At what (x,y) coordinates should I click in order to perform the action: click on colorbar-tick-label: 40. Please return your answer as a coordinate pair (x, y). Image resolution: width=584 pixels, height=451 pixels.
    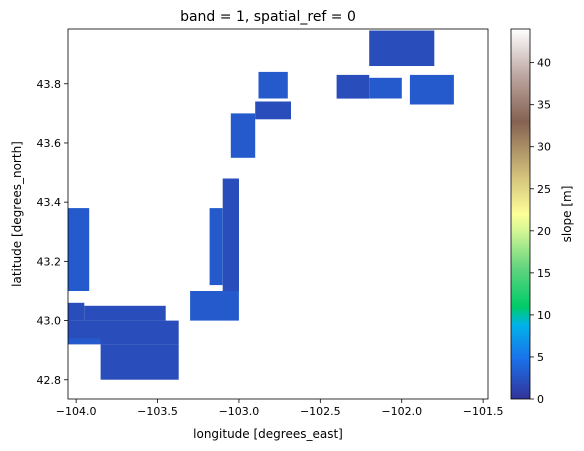
    Looking at the image, I should click on (544, 63).